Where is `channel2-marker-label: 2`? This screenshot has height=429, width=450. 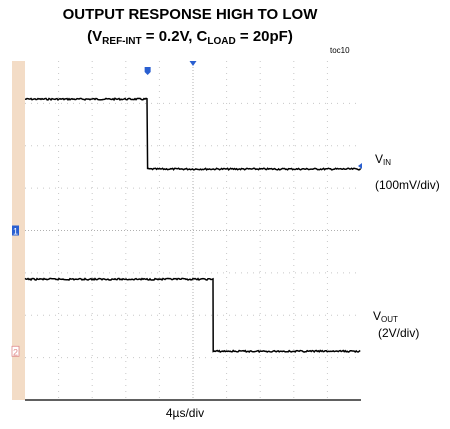
channel2-marker-label: 2 is located at coordinates (15, 352).